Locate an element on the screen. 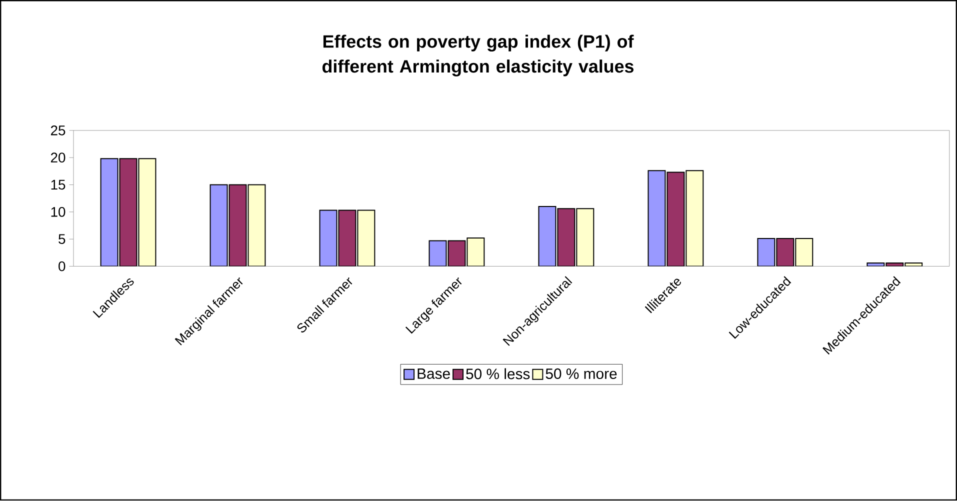 This screenshot has width=957, height=501. legend-label: 50 % less is located at coordinates (498, 374).